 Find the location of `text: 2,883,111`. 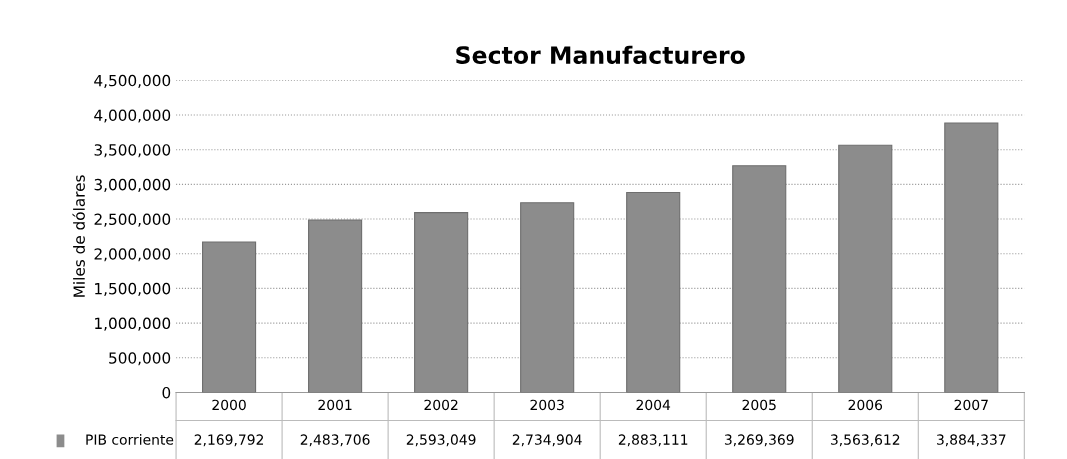

text: 2,883,111 is located at coordinates (653, 440).